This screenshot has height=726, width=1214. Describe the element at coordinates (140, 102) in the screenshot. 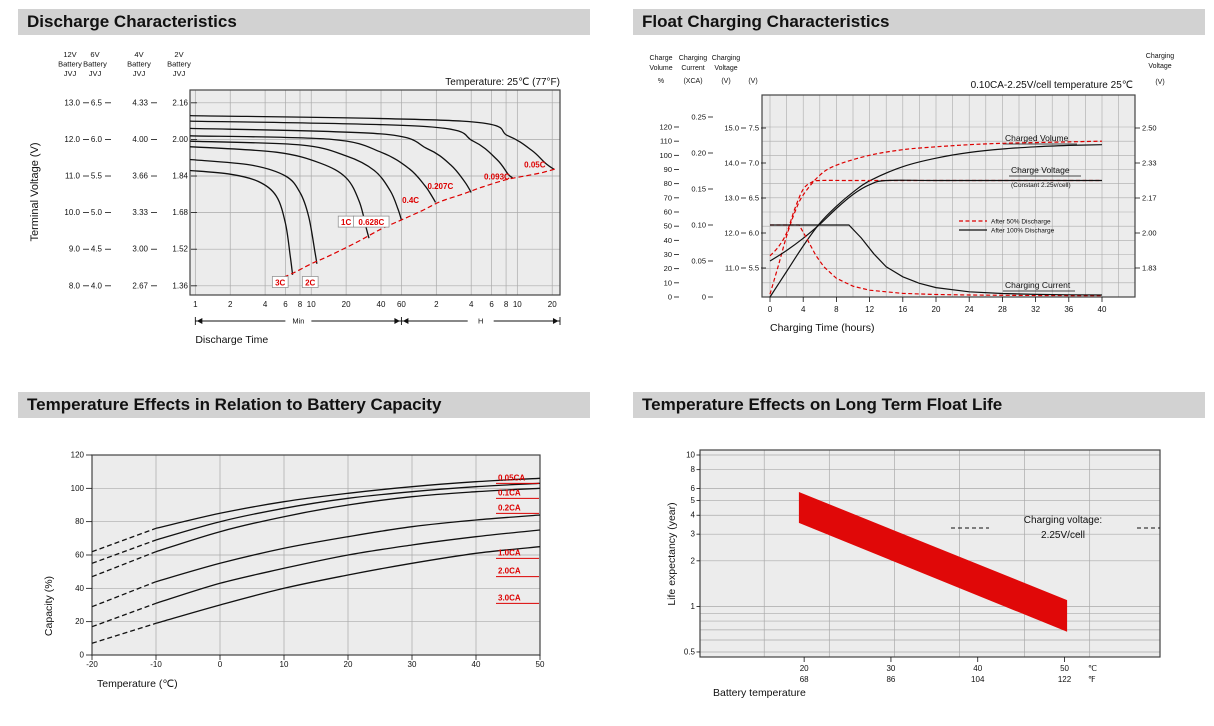

I see `y-tick-label: 4.33` at that location.